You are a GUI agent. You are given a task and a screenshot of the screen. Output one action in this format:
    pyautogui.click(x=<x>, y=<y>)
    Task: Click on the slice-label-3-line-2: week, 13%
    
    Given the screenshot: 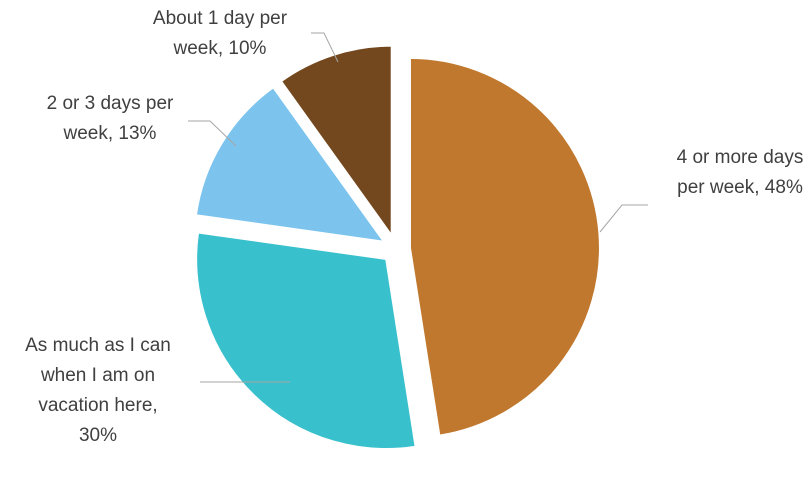 What is the action you would take?
    pyautogui.click(x=110, y=133)
    